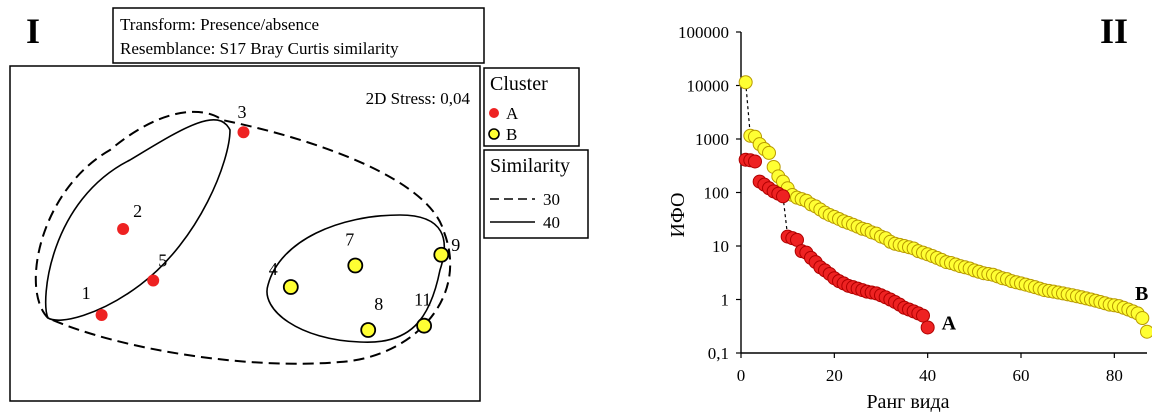 This screenshot has height=414, width=1152. What do you see at coordinates (536, 194) in the screenshot?
I see `similarity-legend: Similarity 30 40` at bounding box center [536, 194].